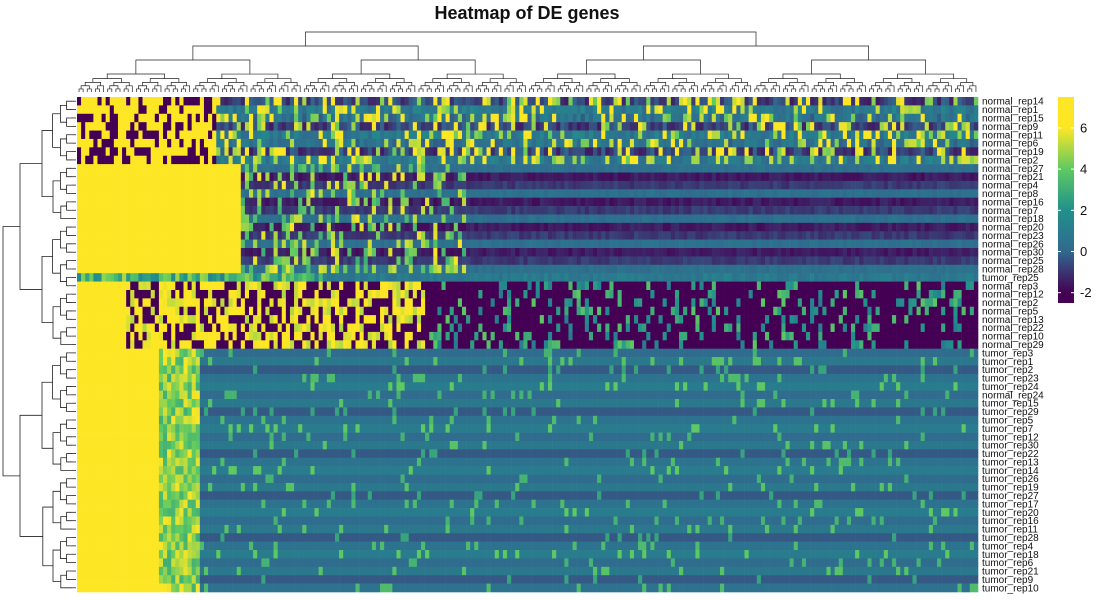  What do you see at coordinates (527, 61) in the screenshot?
I see `column-dendrogram` at bounding box center [527, 61].